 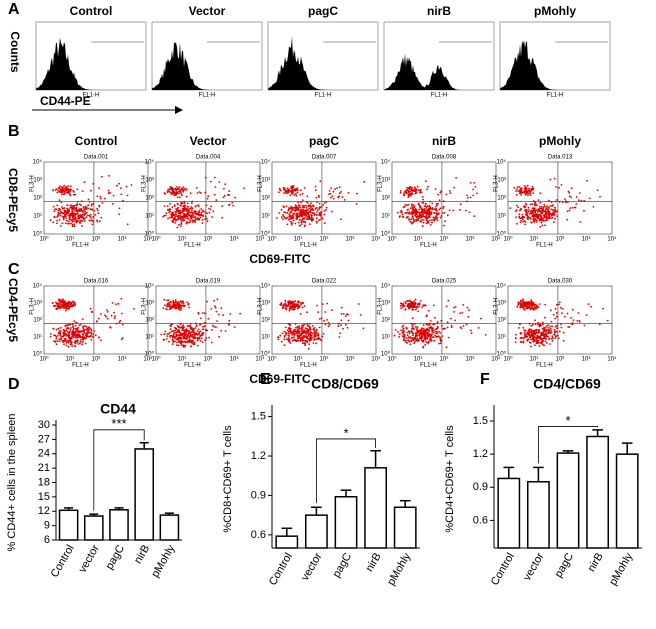 I want to click on x-tick-label: 10⁴, so click(x=612, y=239).